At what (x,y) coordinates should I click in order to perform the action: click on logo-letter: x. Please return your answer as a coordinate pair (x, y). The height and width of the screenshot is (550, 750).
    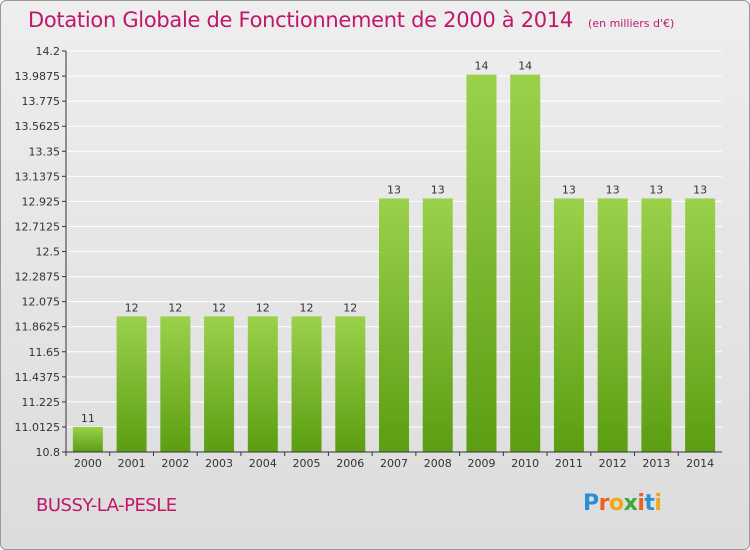
    Looking at the image, I should click on (630, 503).